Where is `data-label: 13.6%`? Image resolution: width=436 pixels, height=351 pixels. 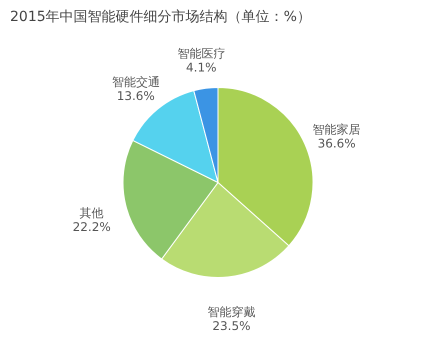 data-label: 13.6% is located at coordinates (135, 95).